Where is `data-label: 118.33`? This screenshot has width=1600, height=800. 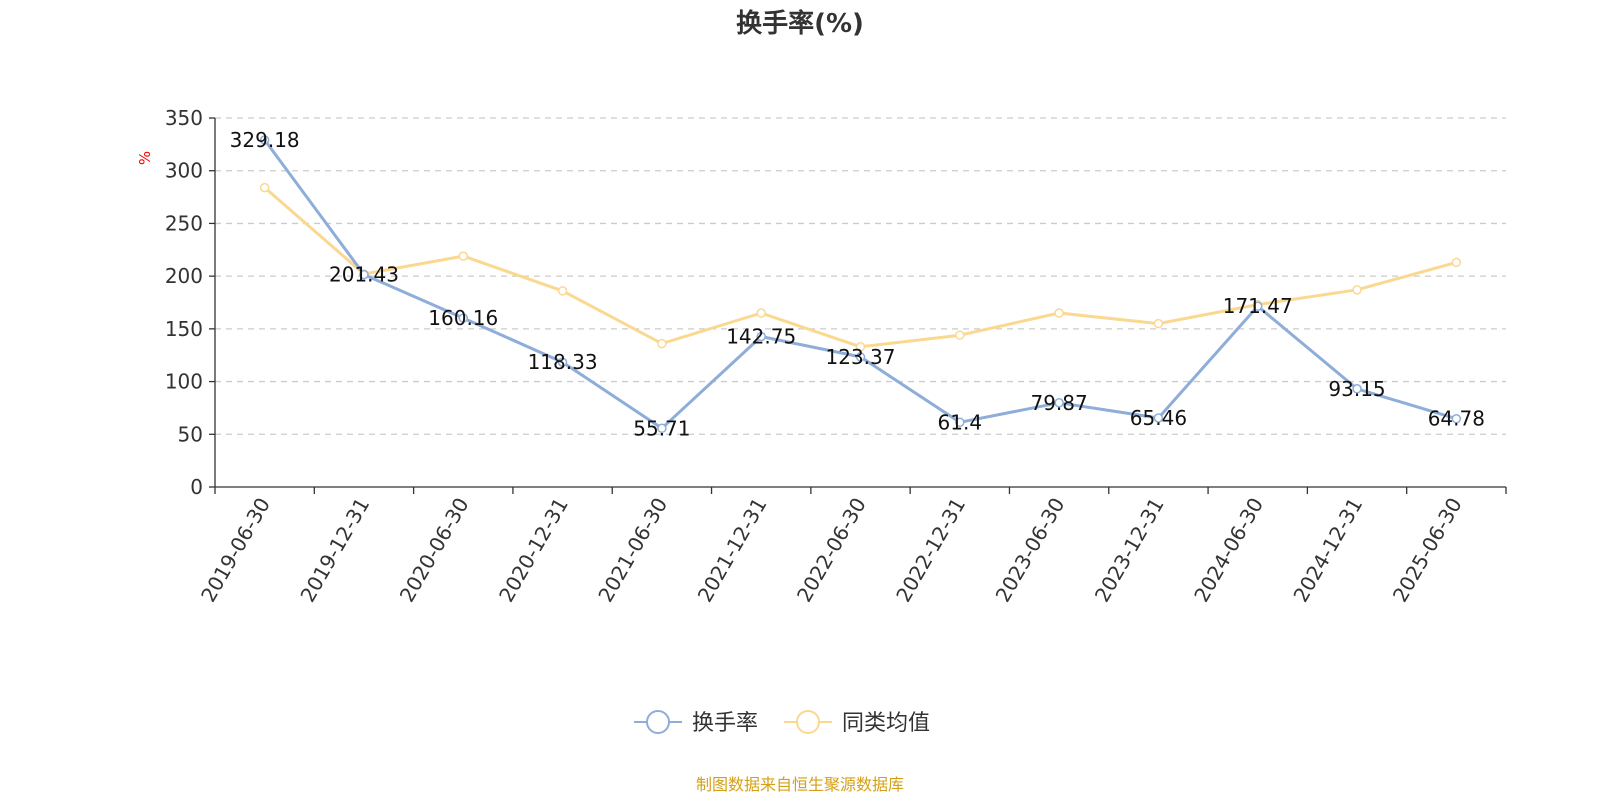
data-label: 118.33 is located at coordinates (563, 362).